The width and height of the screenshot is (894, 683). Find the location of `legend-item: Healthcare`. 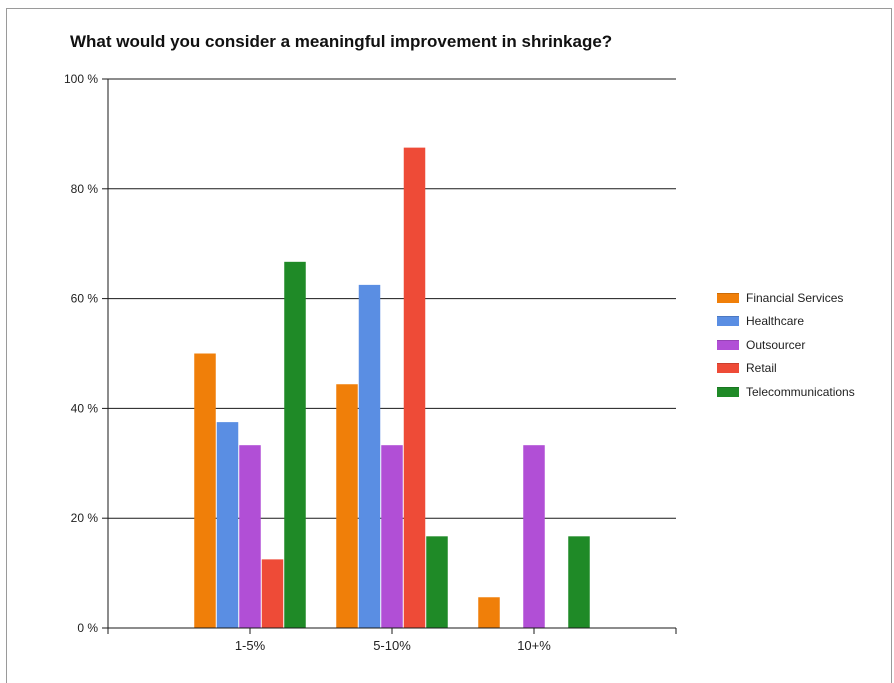

legend-item: Healthcare is located at coordinates (786, 322).